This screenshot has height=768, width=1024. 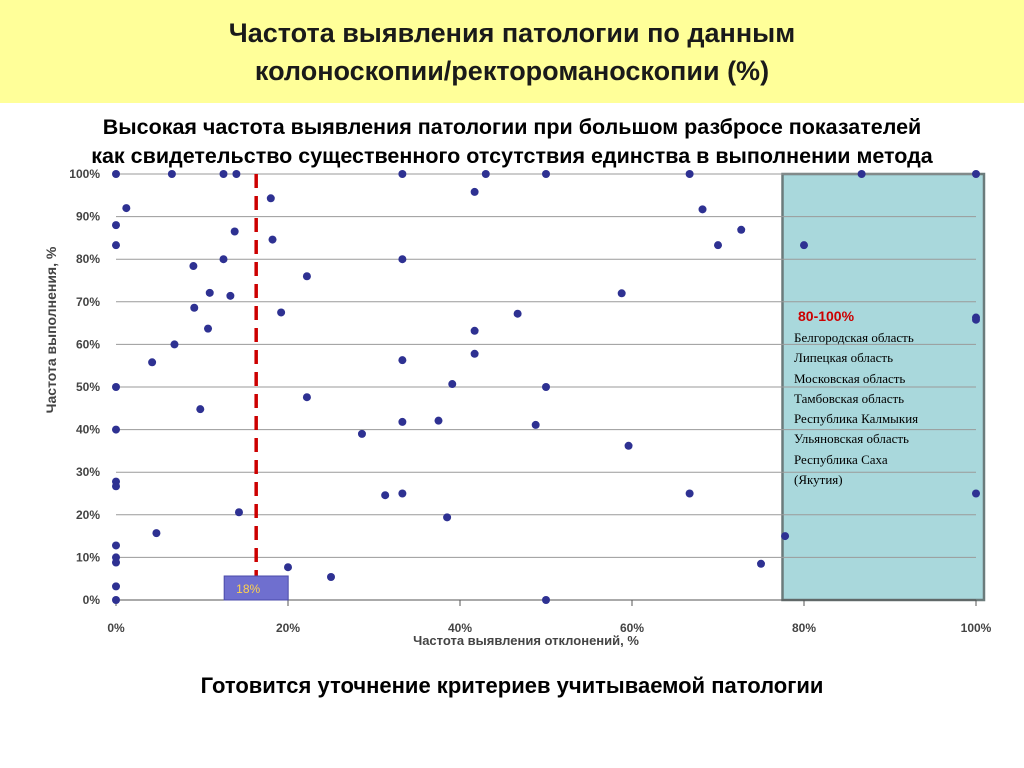 What do you see at coordinates (526, 640) in the screenshot?
I see `x-axis-title: Частота выявления отклонений, %` at bounding box center [526, 640].